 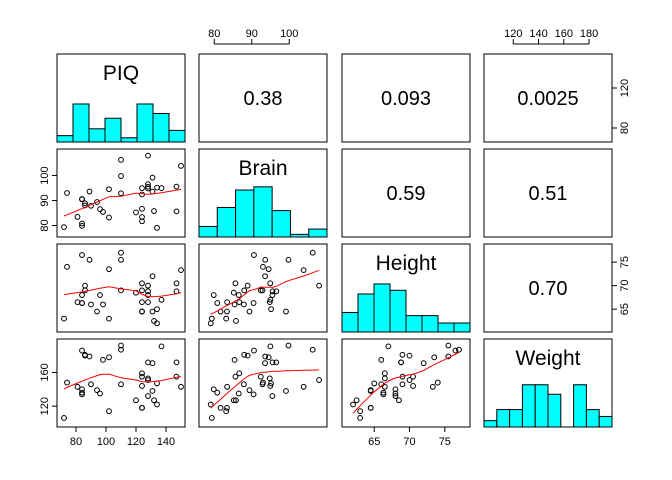 What do you see at coordinates (548, 358) in the screenshot?
I see `variable-label-weight: Weight` at bounding box center [548, 358].